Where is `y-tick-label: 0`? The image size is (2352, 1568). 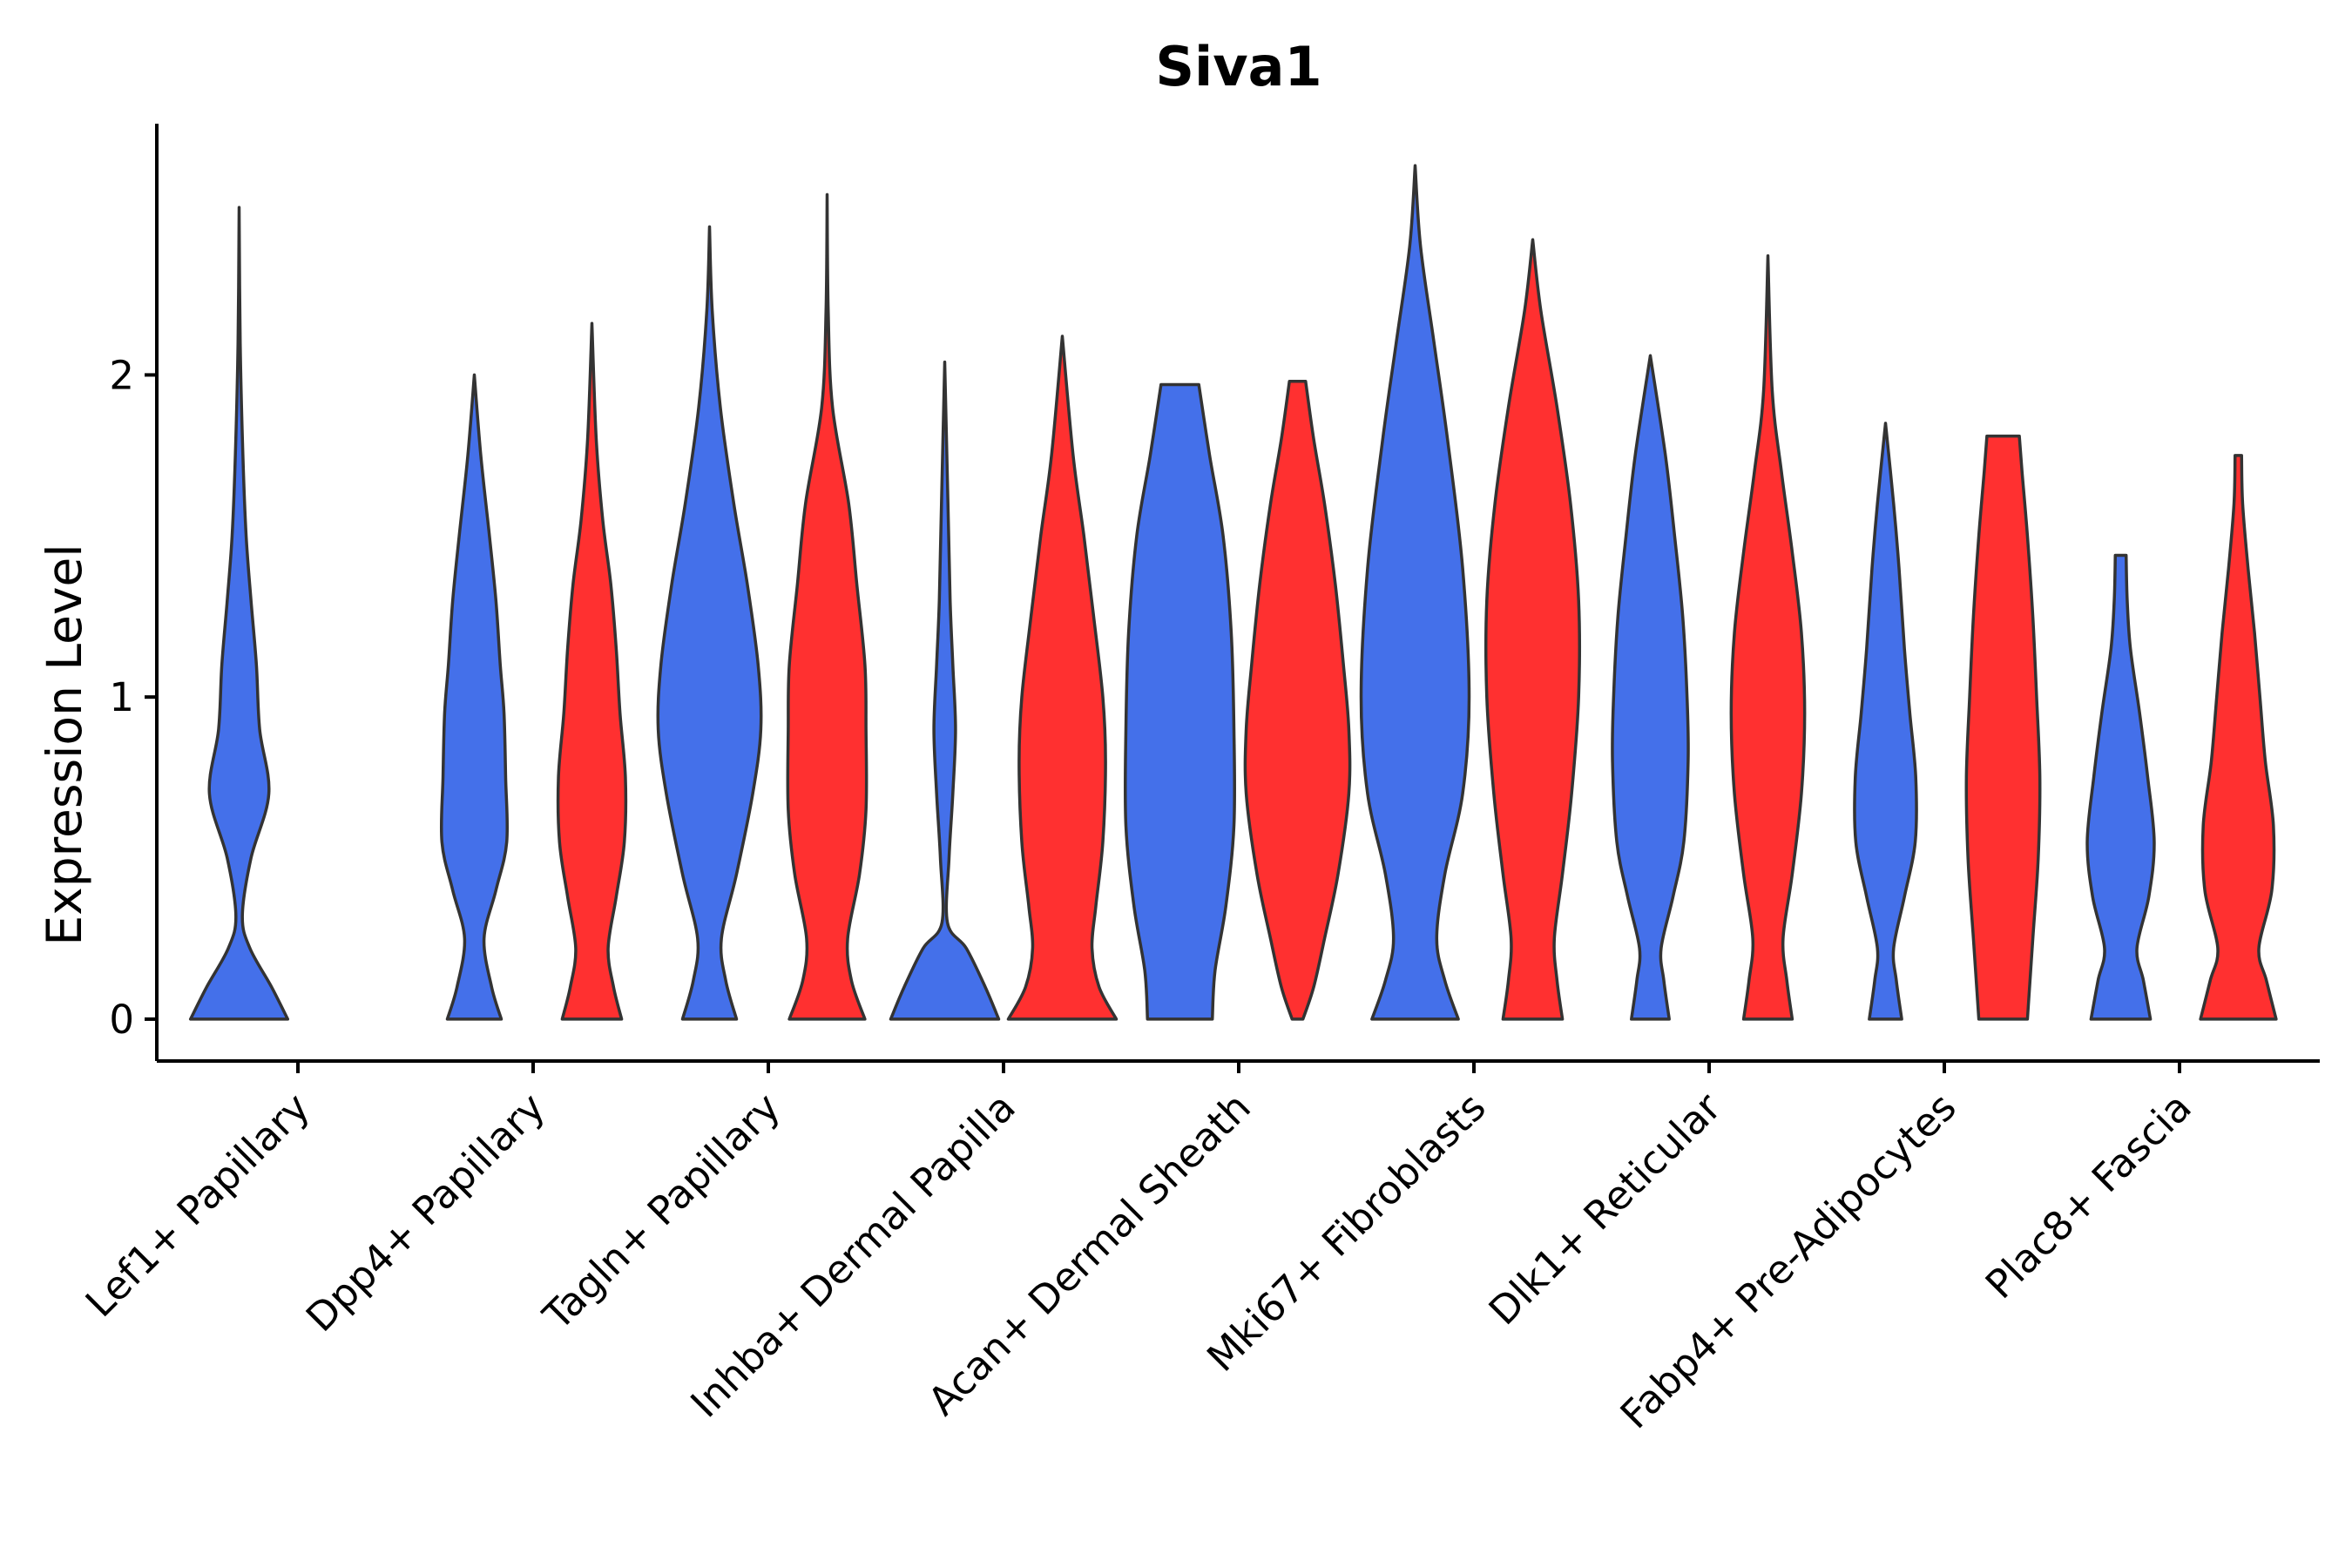 y-tick-label: 0 is located at coordinates (121, 1020).